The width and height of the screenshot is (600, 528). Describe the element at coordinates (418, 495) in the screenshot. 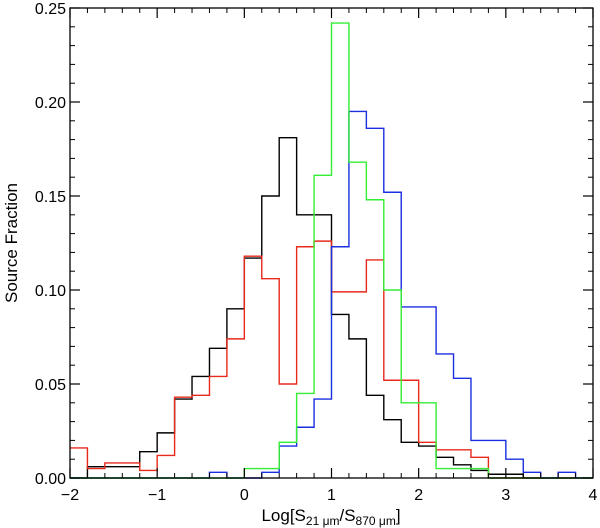

I see `x-tick-label: 2` at that location.